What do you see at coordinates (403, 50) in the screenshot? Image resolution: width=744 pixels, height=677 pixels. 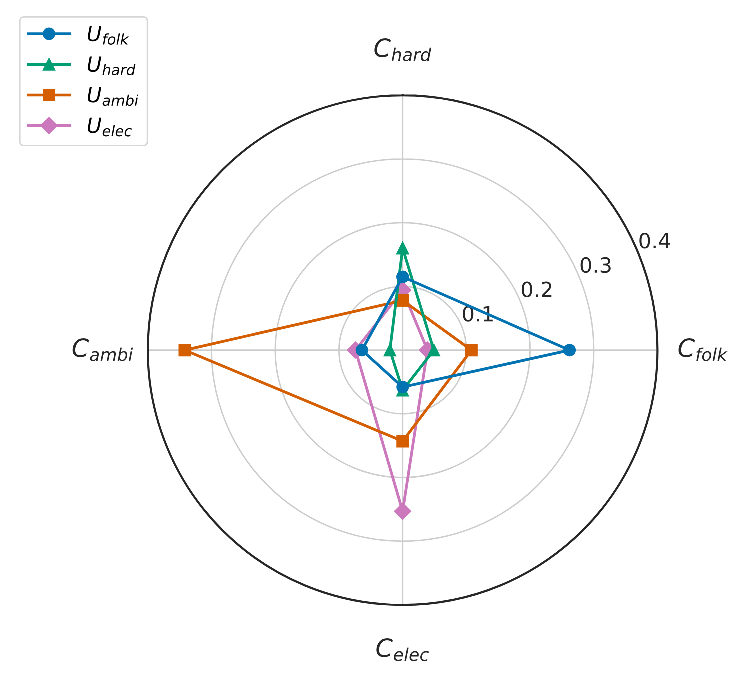 I see `spoke-label: C$_{hard}$` at bounding box center [403, 50].